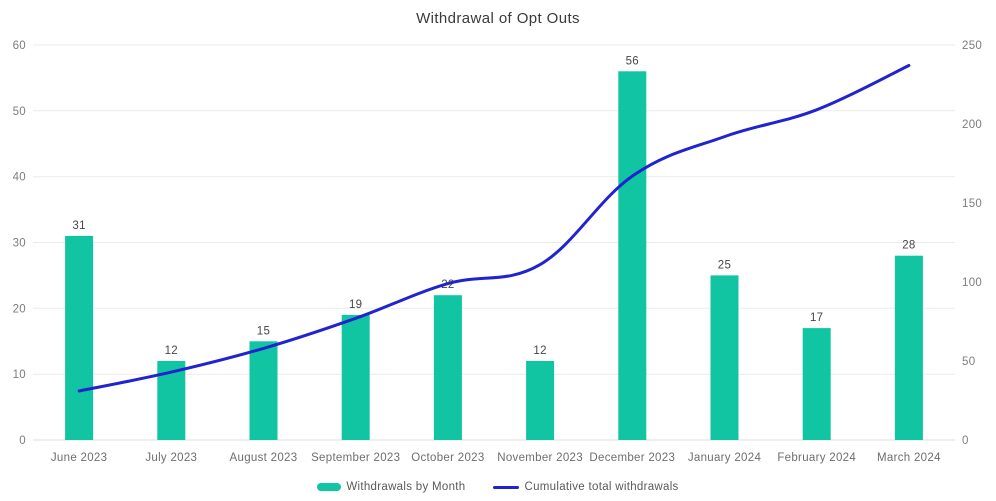 The height and width of the screenshot is (501, 996). I want to click on right-axis-tick-label: 150, so click(972, 204).